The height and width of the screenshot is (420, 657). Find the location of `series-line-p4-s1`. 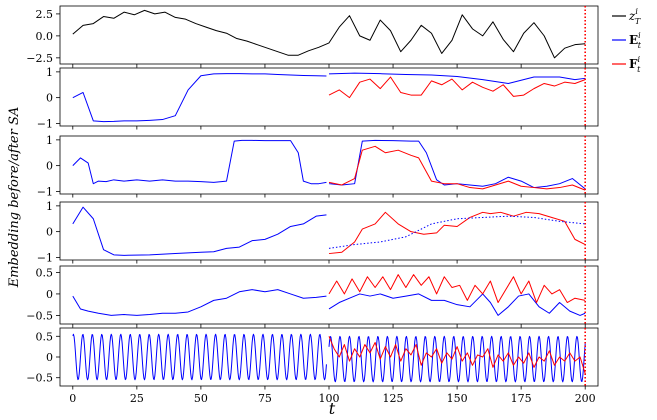

series-line-p4-s1 is located at coordinates (199, 231).